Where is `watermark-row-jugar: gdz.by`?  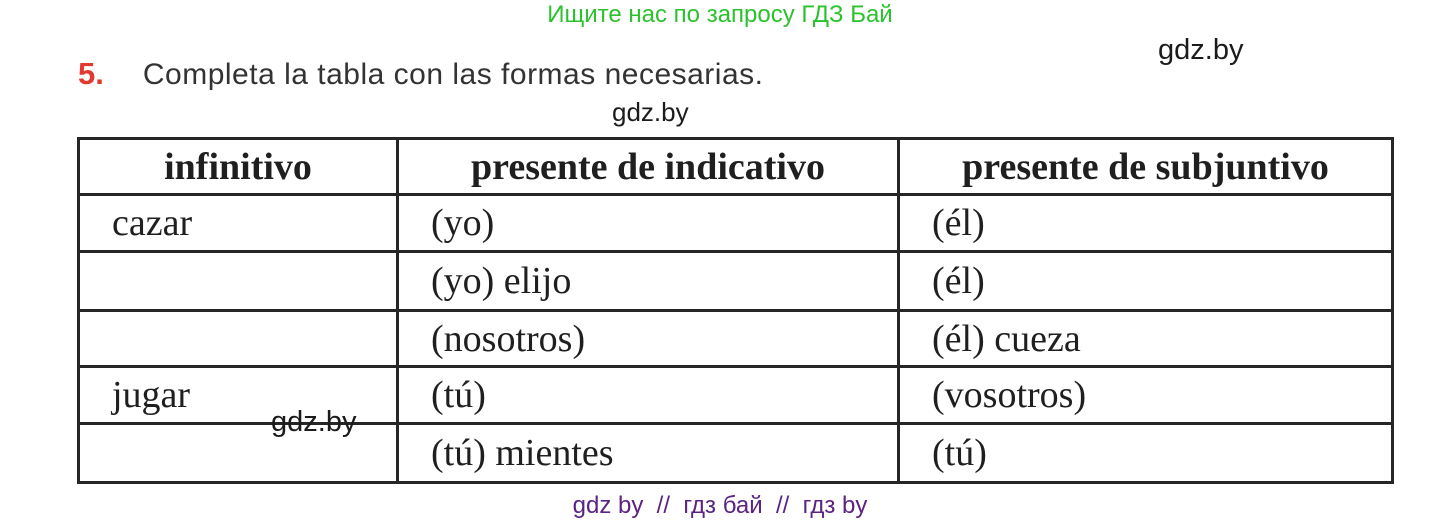 watermark-row-jugar: gdz.by is located at coordinates (314, 422).